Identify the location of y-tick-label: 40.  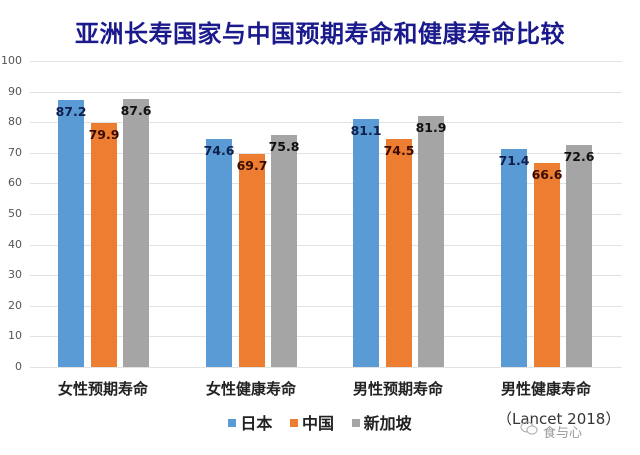
(15, 244).